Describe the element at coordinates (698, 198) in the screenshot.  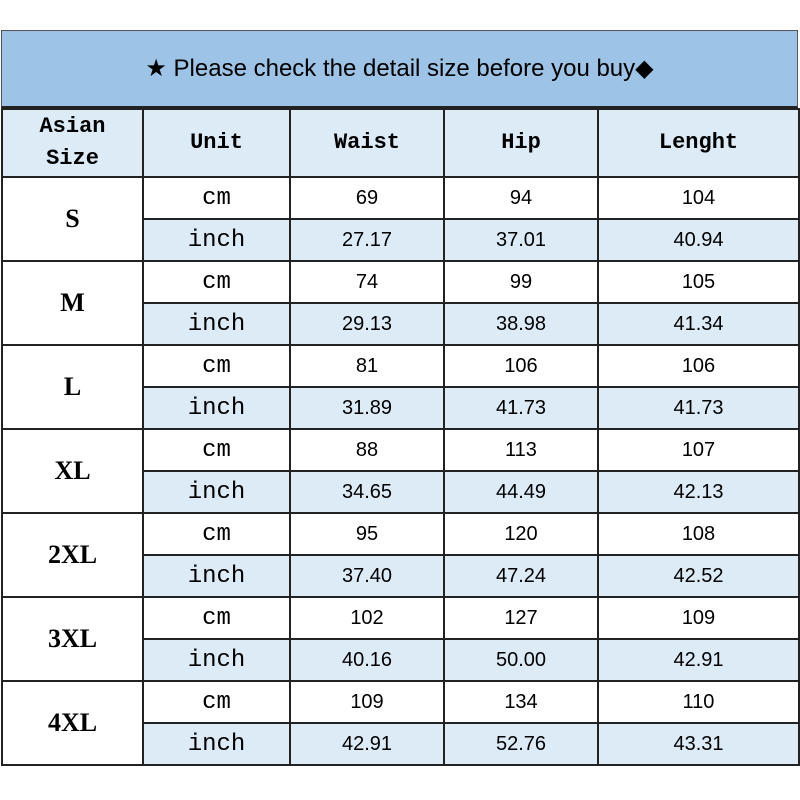
I see `length-cell: 104` at that location.